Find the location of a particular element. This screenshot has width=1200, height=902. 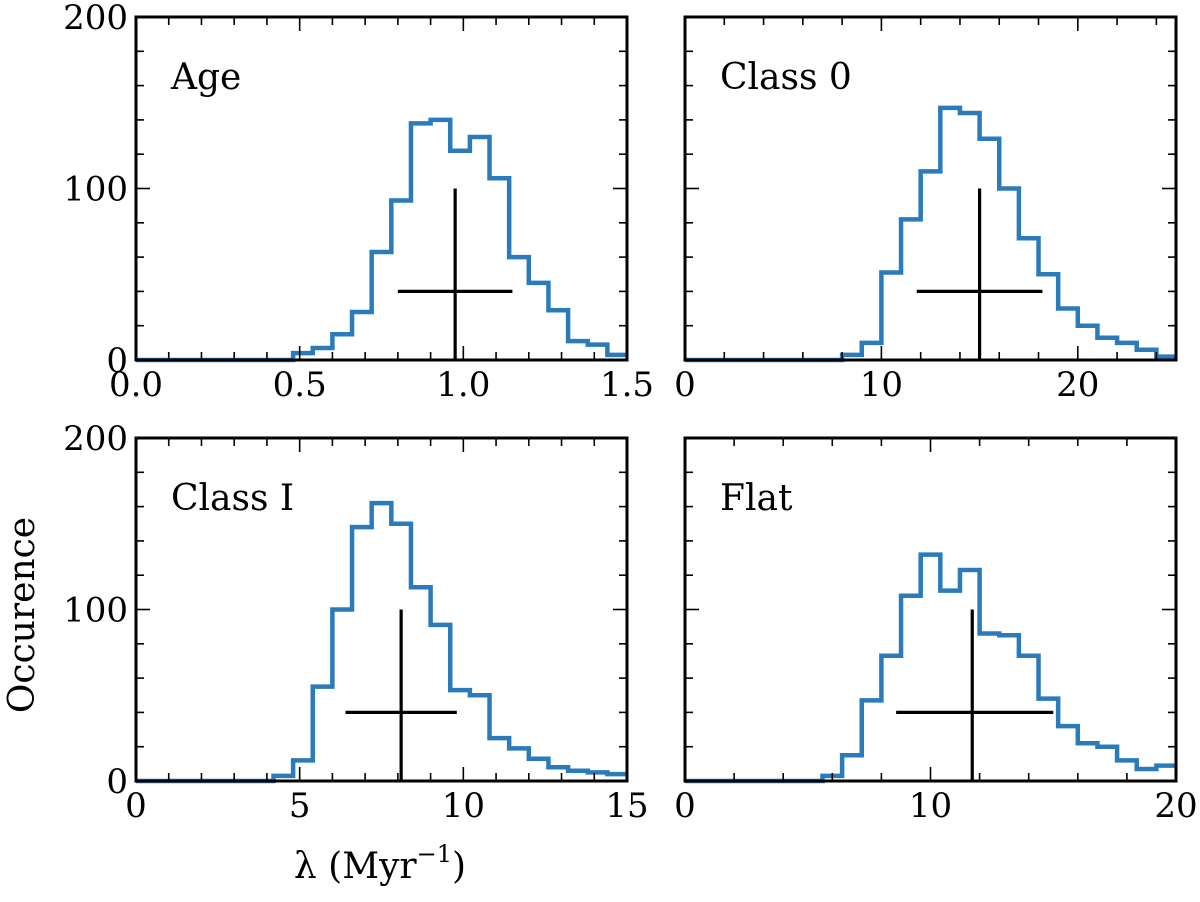

x-tick-label: 5 is located at coordinates (300, 806).